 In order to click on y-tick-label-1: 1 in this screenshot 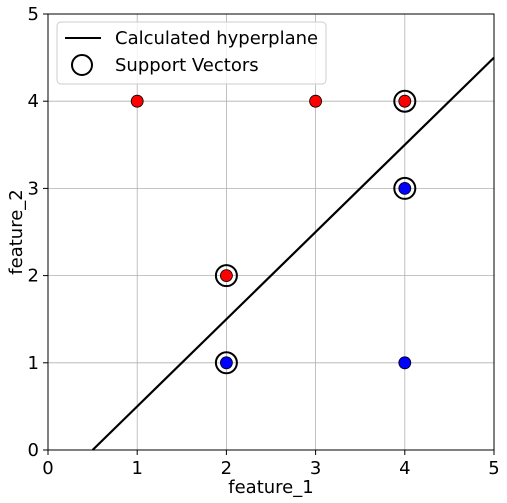, I will do `click(33, 363)`.